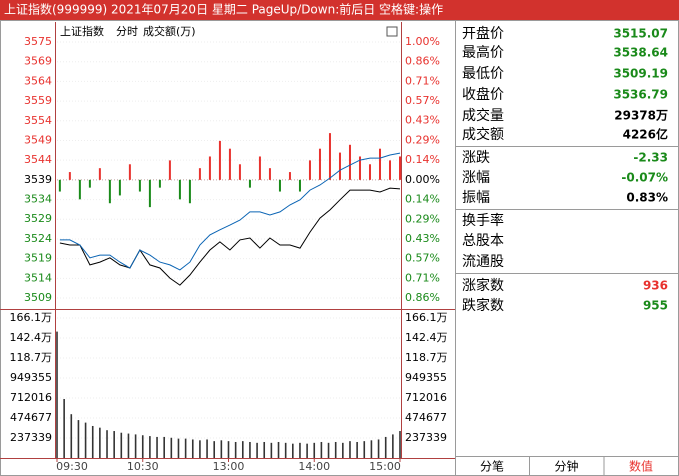 The image size is (679, 476). I want to click on info-label: 换手率, so click(483, 220).